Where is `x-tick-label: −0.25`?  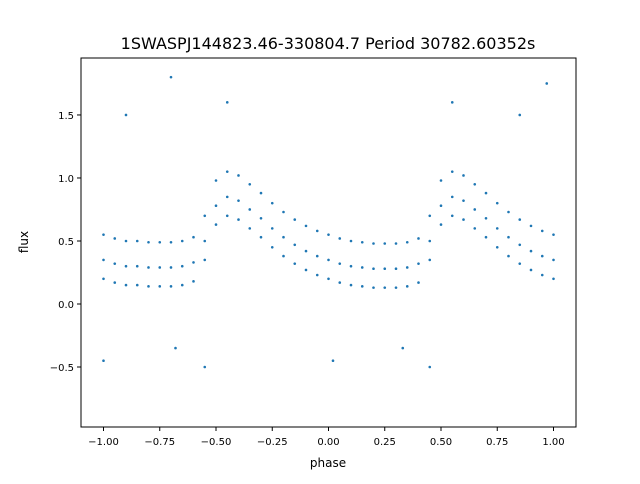
x-tick-label: −0.25 is located at coordinates (272, 442).